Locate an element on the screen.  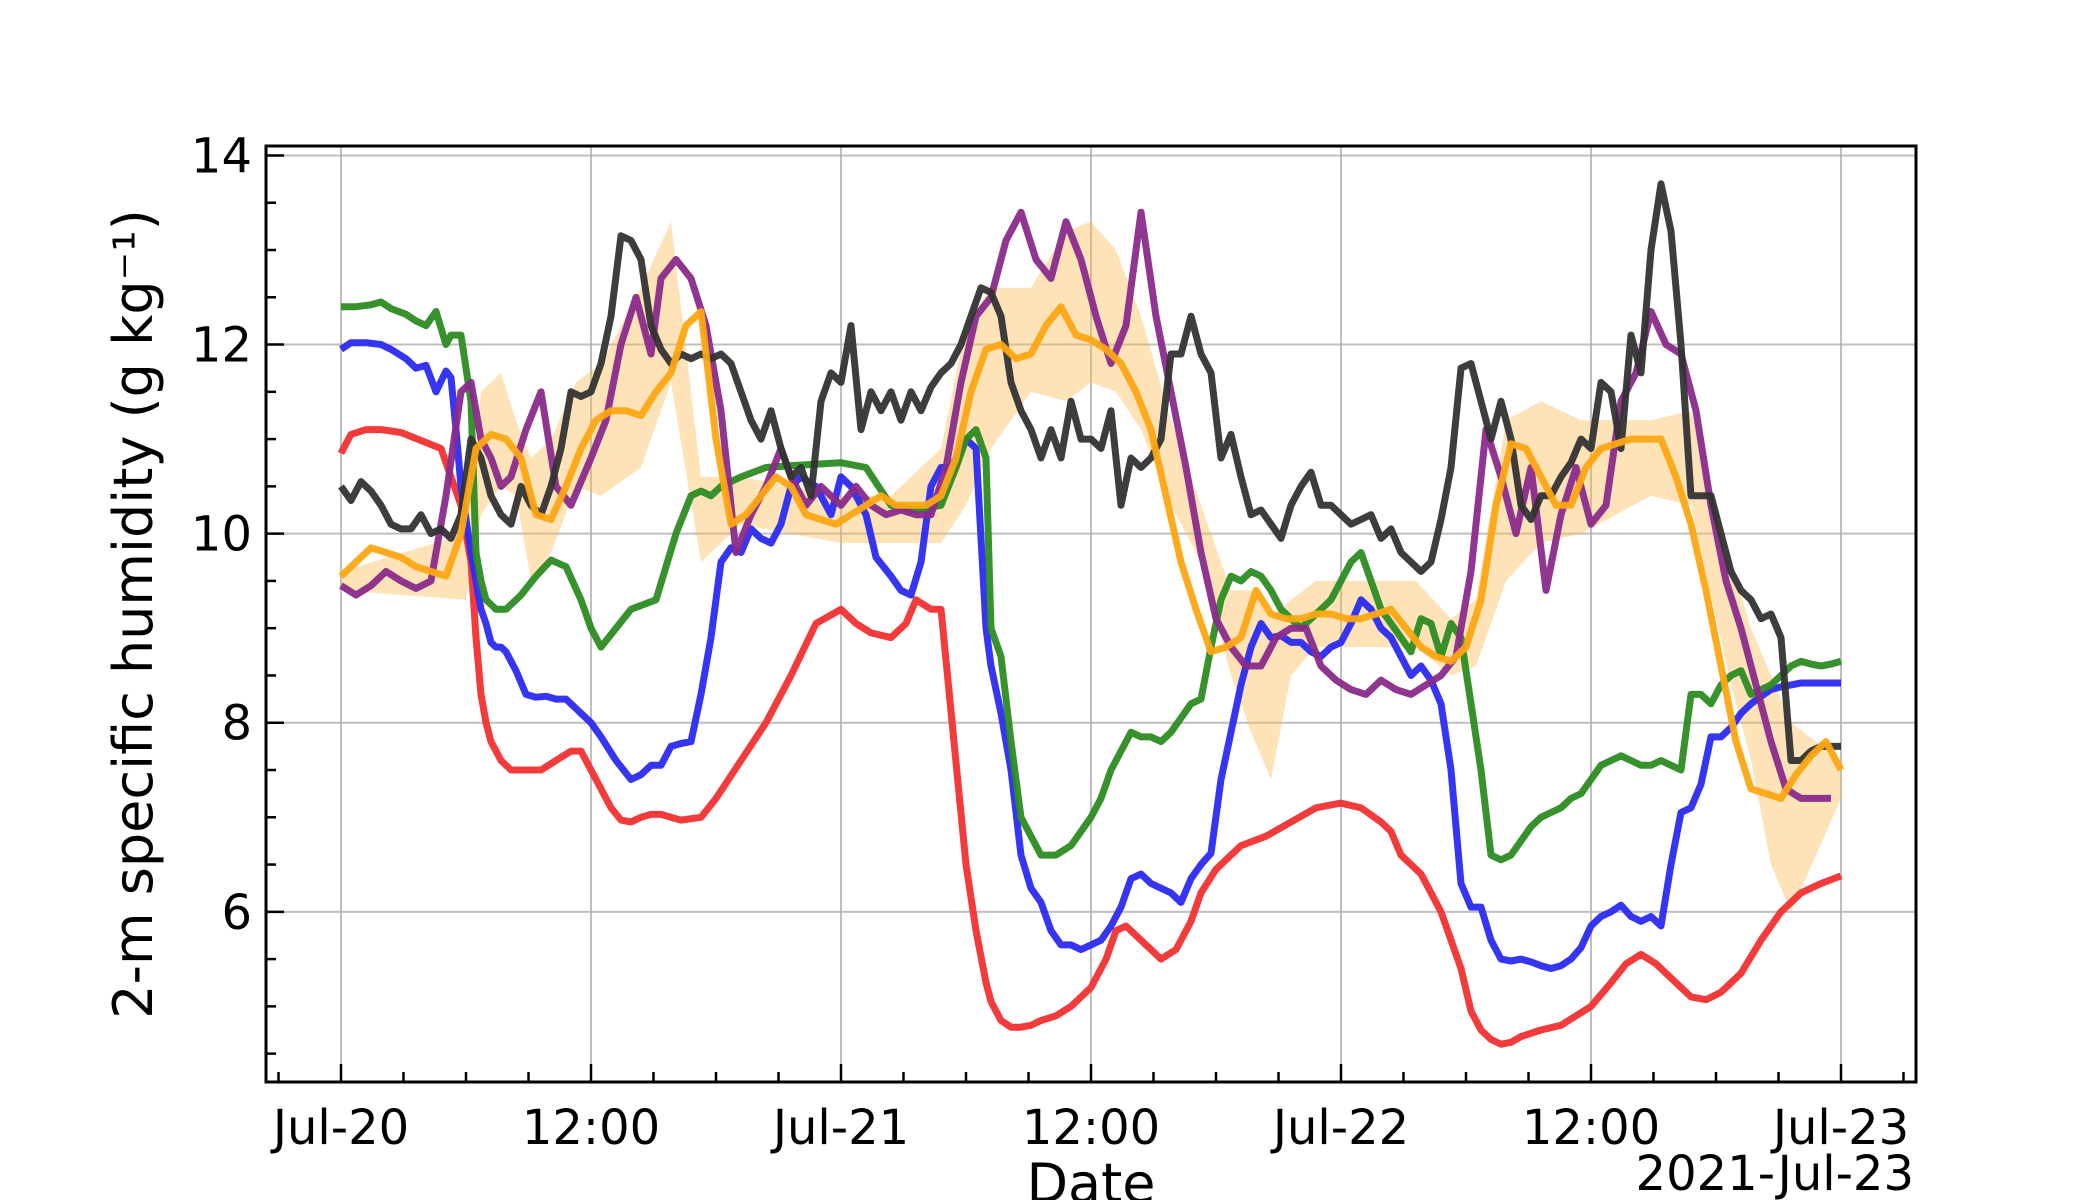
x-tick-label-2: Jul-21 is located at coordinates (839, 1128).